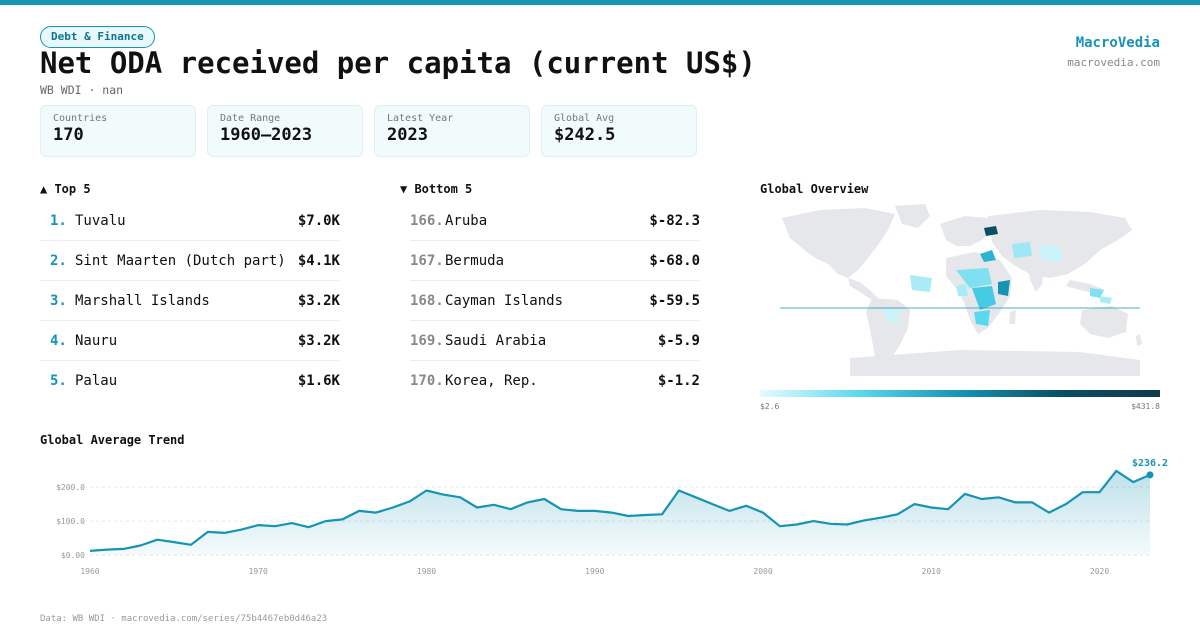 This screenshot has height=630, width=1200. What do you see at coordinates (496, 340) in the screenshot?
I see `country-name: Saudi Arabia` at bounding box center [496, 340].